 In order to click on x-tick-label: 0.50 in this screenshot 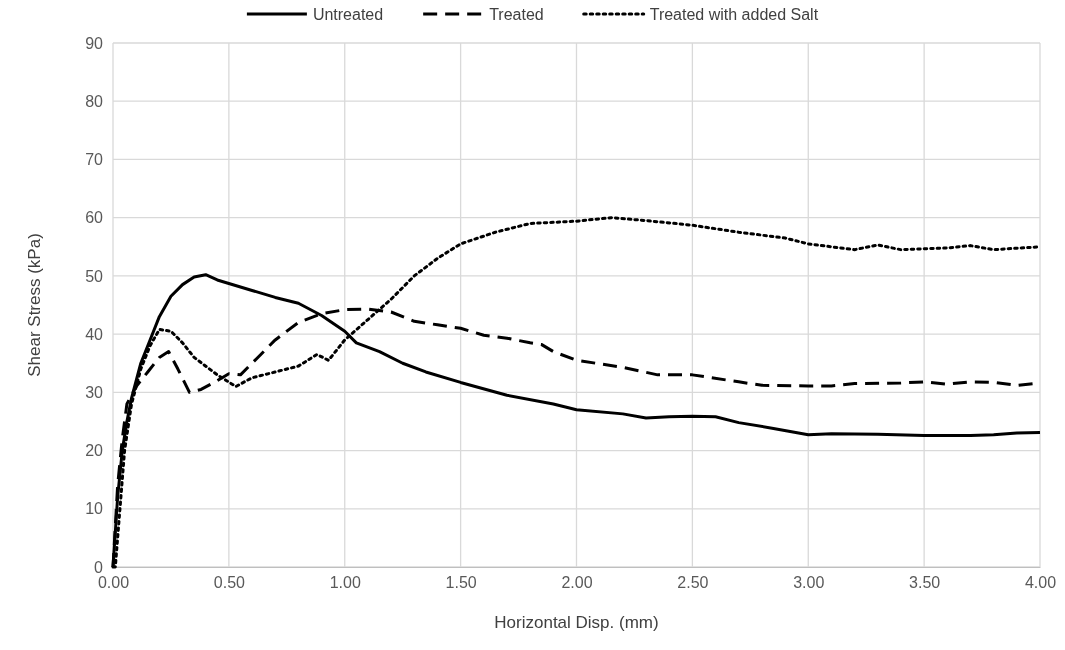, I will do `click(229, 583)`.